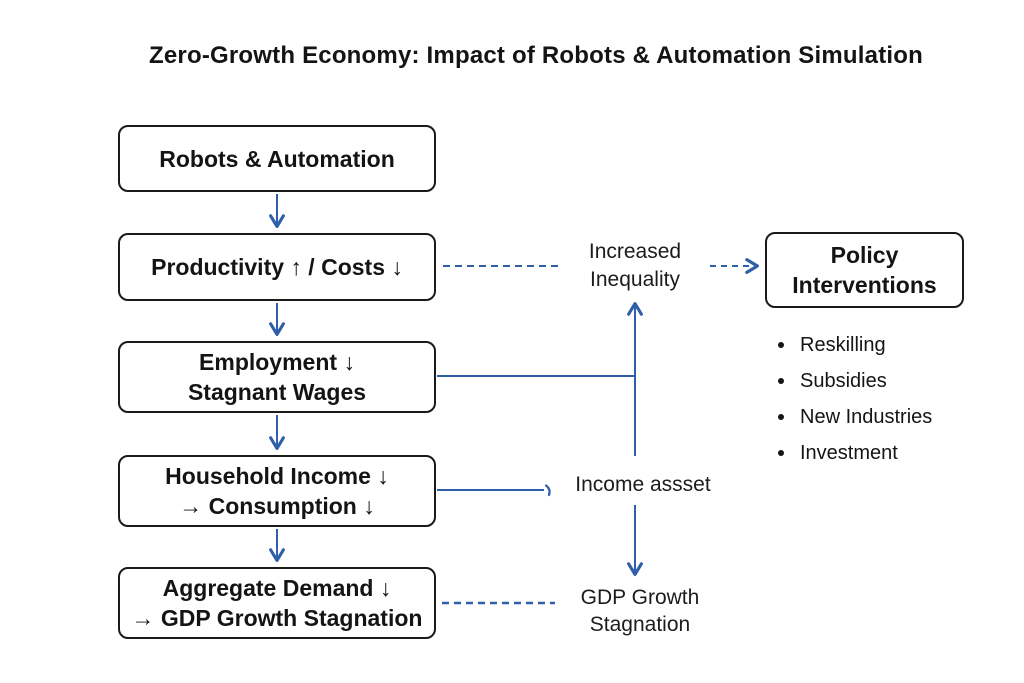  Describe the element at coordinates (277, 618) in the screenshot. I see `flow-box-label-line2: → GDP Growth Stagnation` at that location.